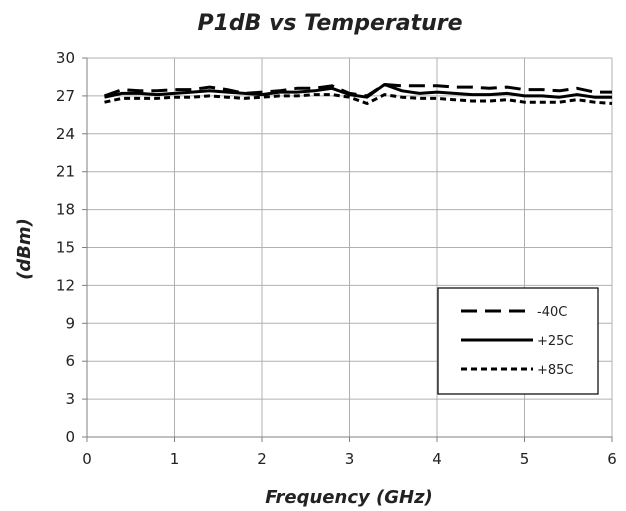  Describe the element at coordinates (349, 497) in the screenshot. I see `x-axis-label: Frequency (GHz)` at that location.